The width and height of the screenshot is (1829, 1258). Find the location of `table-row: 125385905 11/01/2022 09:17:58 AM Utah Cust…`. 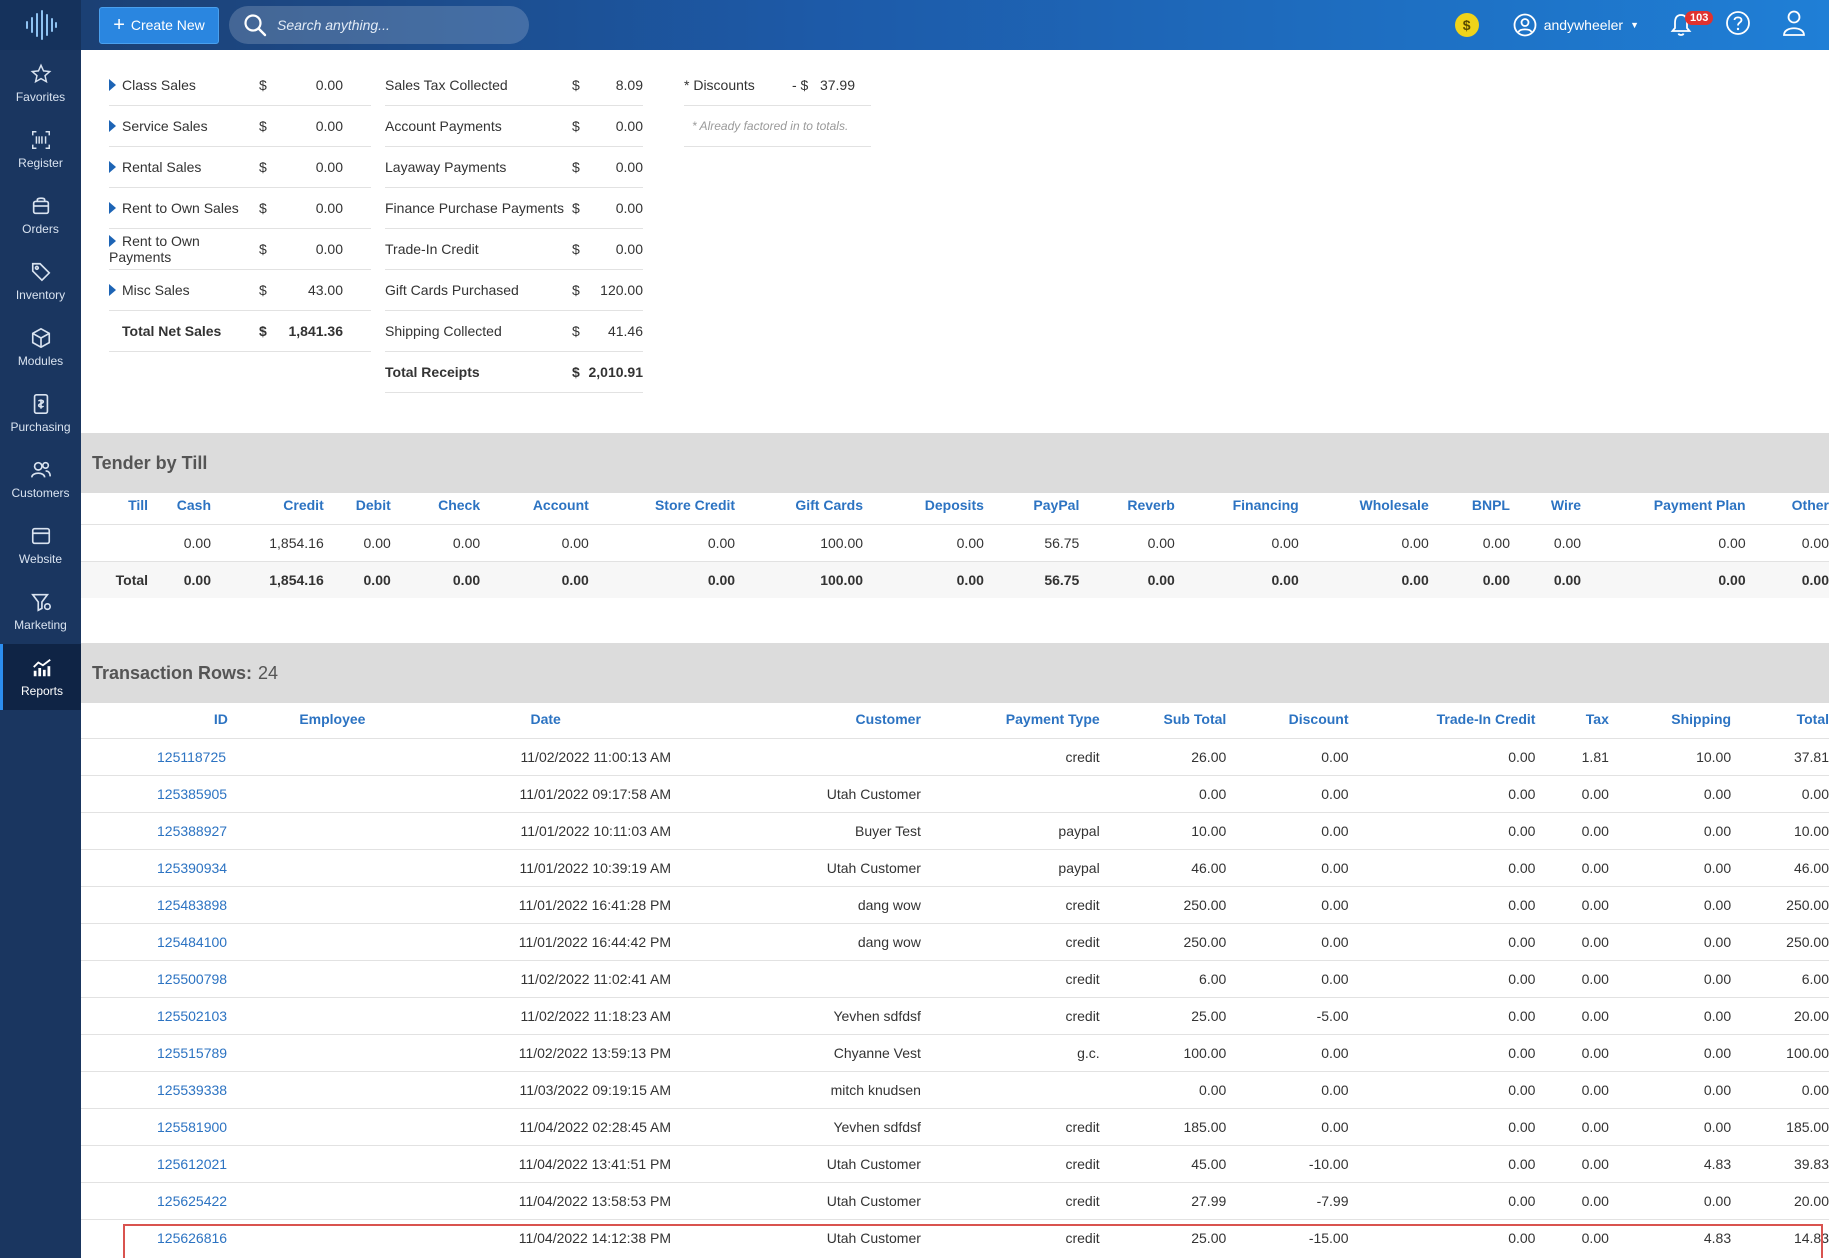

table-row: 125385905 11/01/2022 09:17:58 AM Utah Cust… is located at coordinates (955, 793).